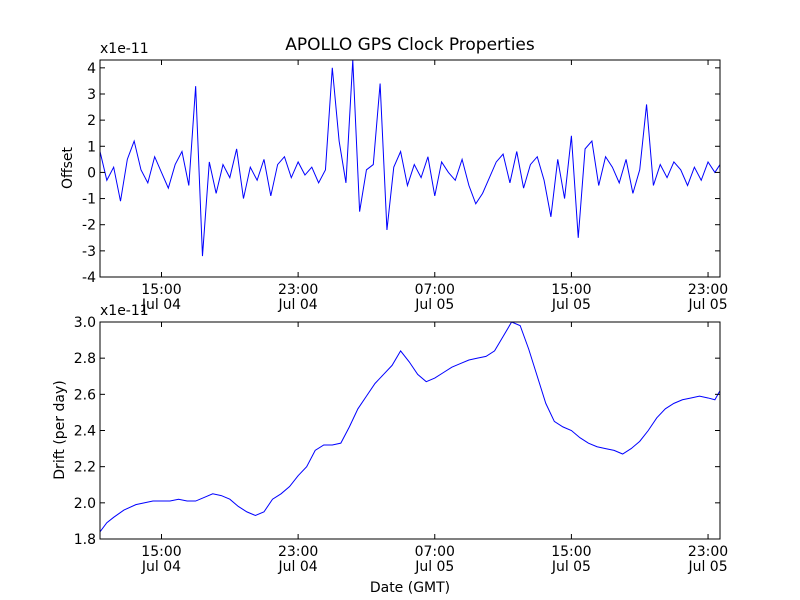 This screenshot has height=600, width=800. Describe the element at coordinates (85, 468) in the screenshot. I see `y-tick-label: 2.2` at that location.